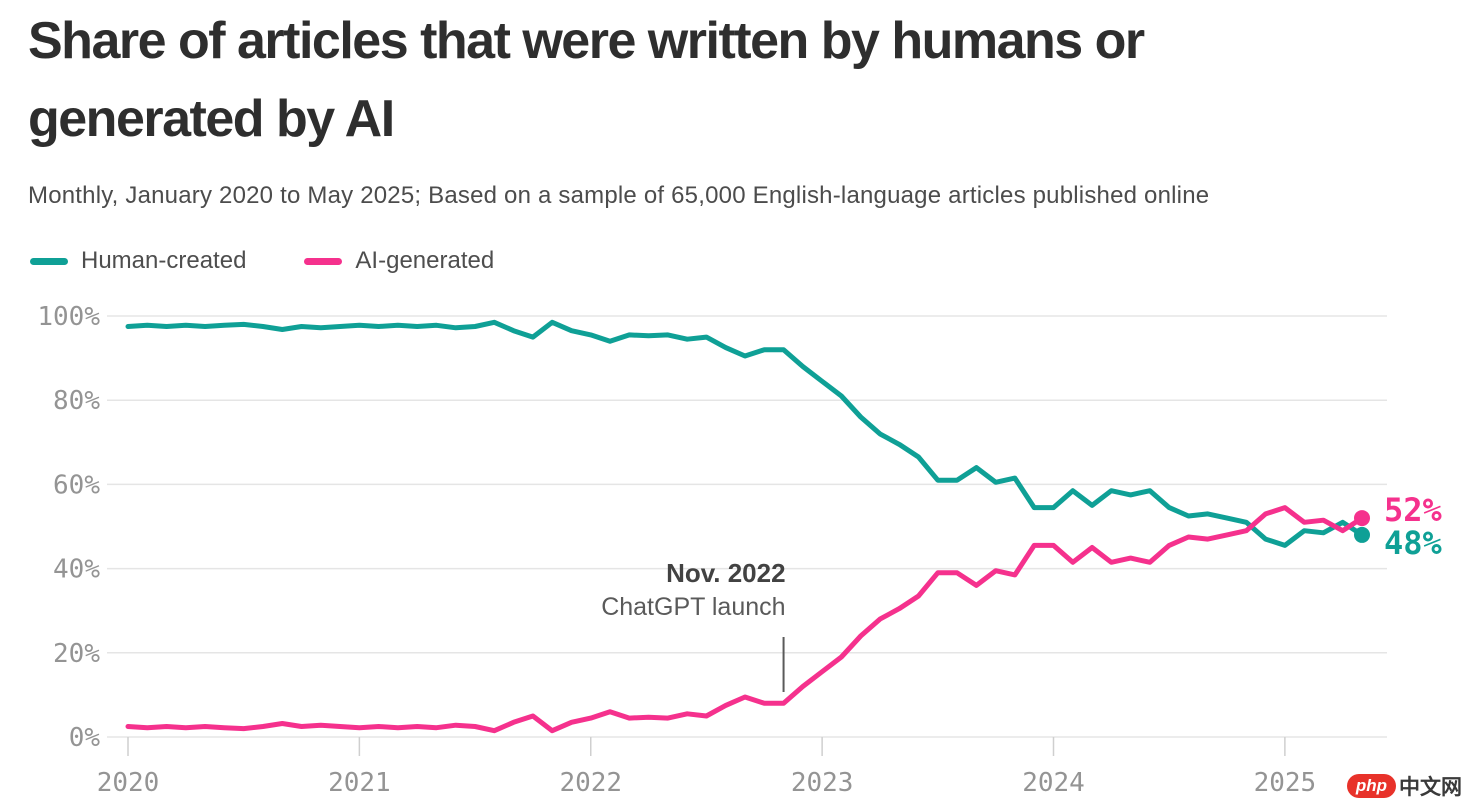  Describe the element at coordinates (128, 783) in the screenshot. I see `x-tick-label: 2020` at that location.